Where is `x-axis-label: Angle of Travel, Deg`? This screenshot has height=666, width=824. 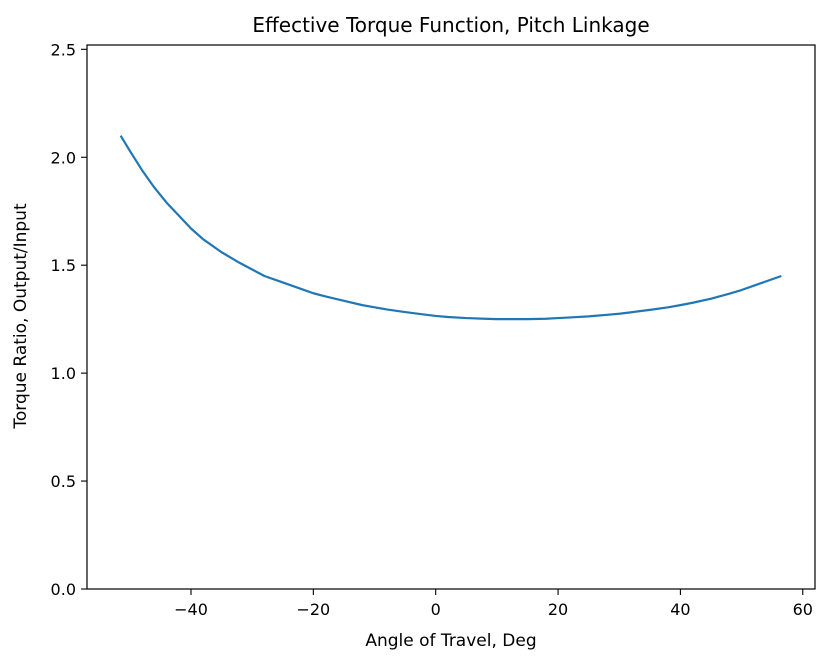 x-axis-label: Angle of Travel, Deg is located at coordinates (450, 641).